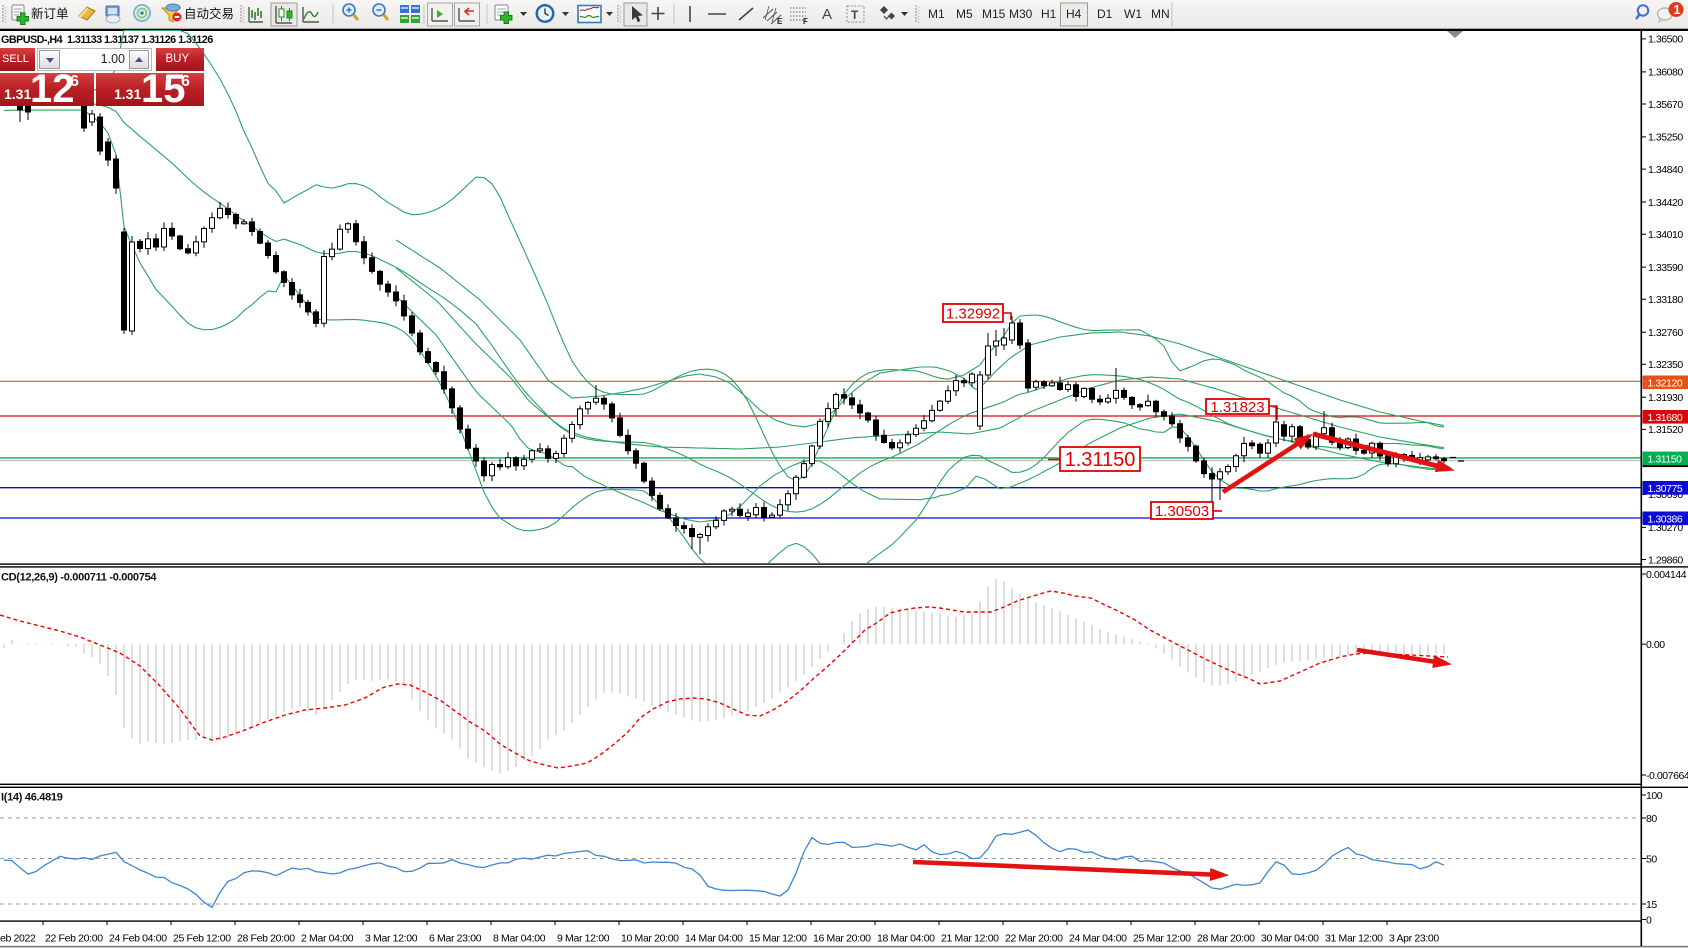 Image resolution: width=1688 pixels, height=948 pixels. I want to click on svg-text: 50, so click(1651, 859).